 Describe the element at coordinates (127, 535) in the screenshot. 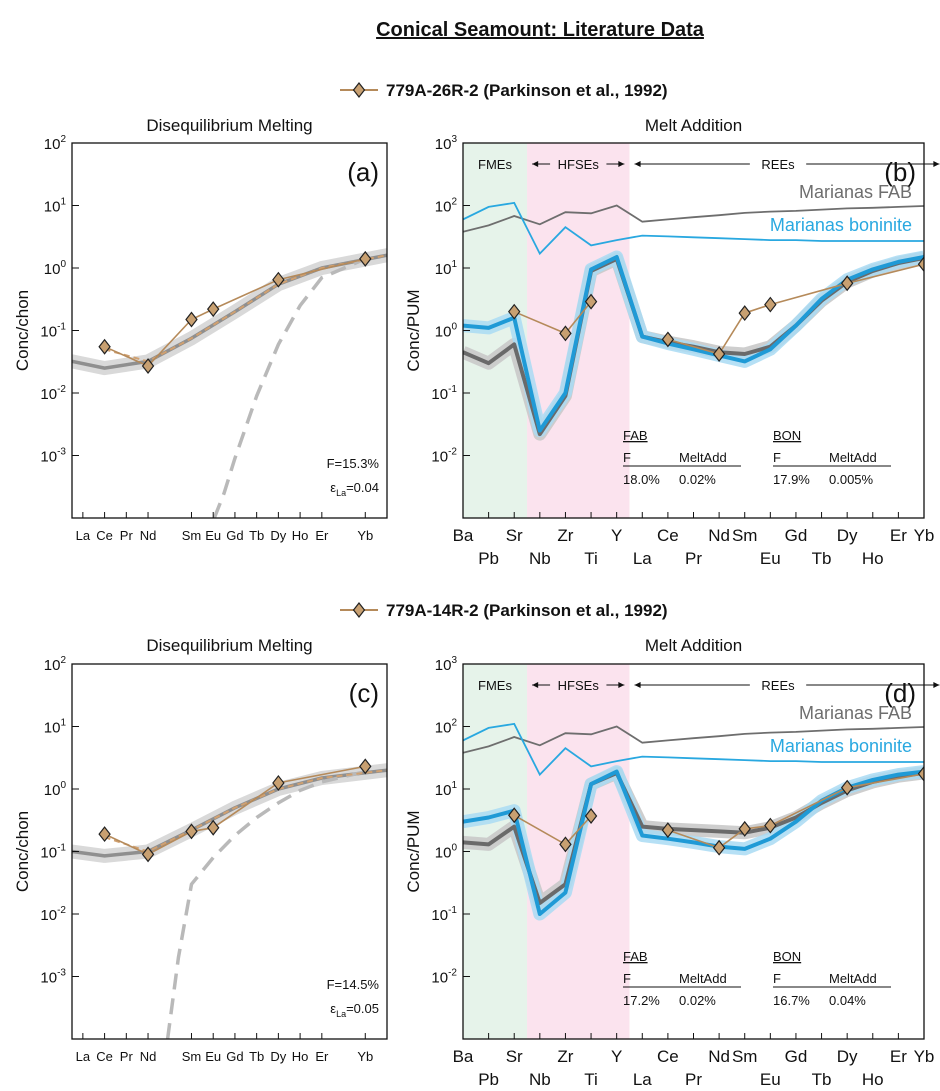

I see `x-tick-label: Pr` at that location.